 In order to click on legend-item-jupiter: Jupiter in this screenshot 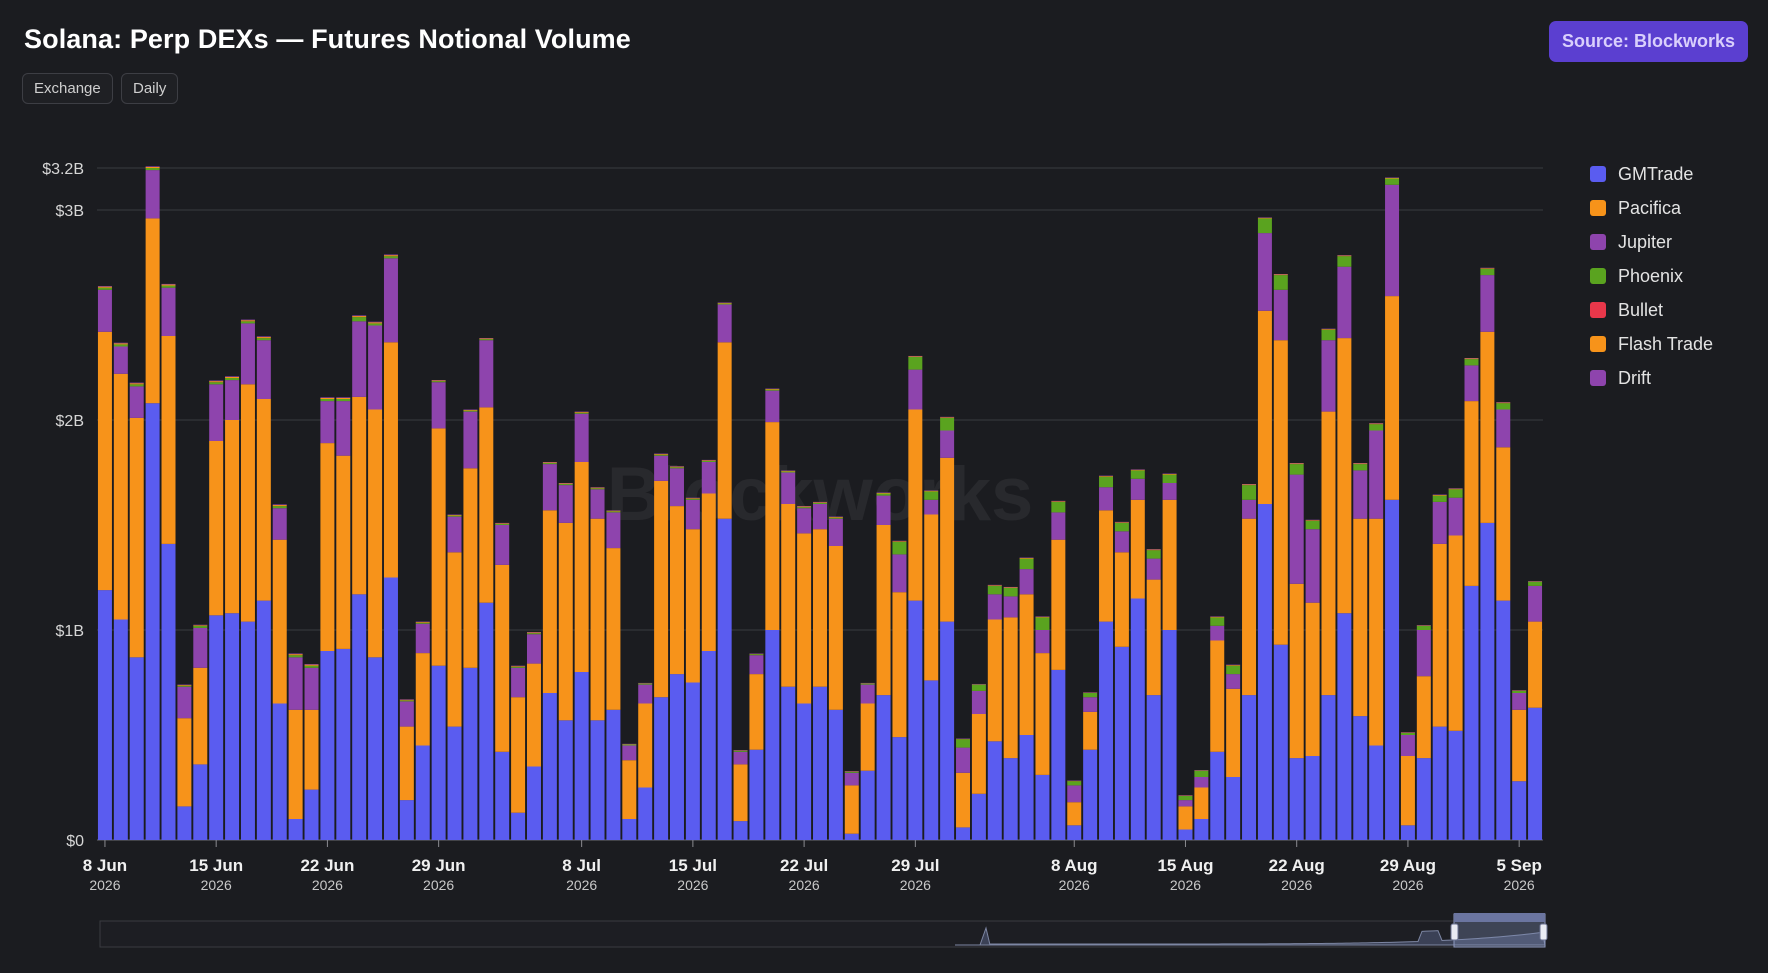, I will do `click(1651, 242)`.